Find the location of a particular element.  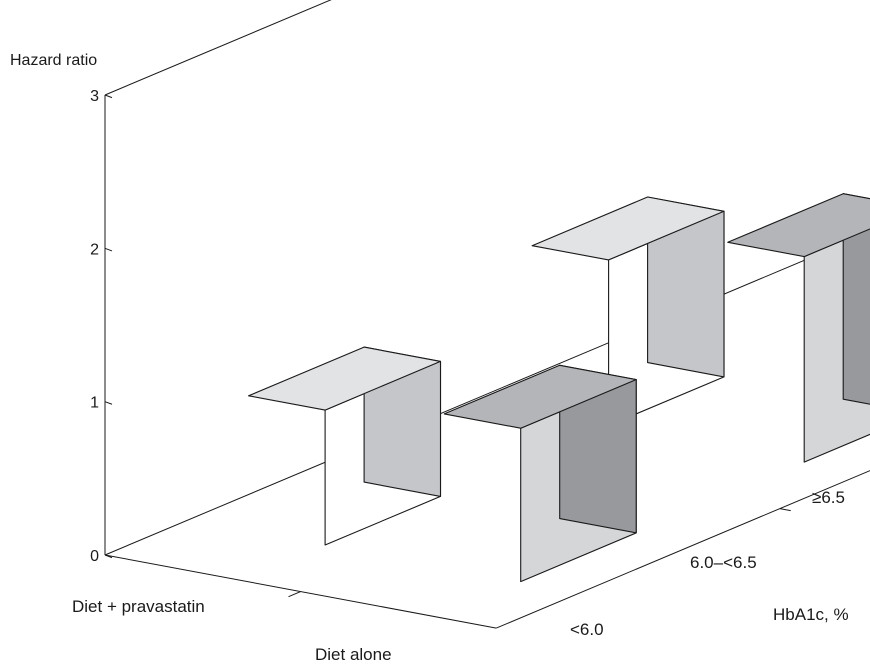

category-label-6-0-to-6-5: 6.0–<6.5 is located at coordinates (723, 562).